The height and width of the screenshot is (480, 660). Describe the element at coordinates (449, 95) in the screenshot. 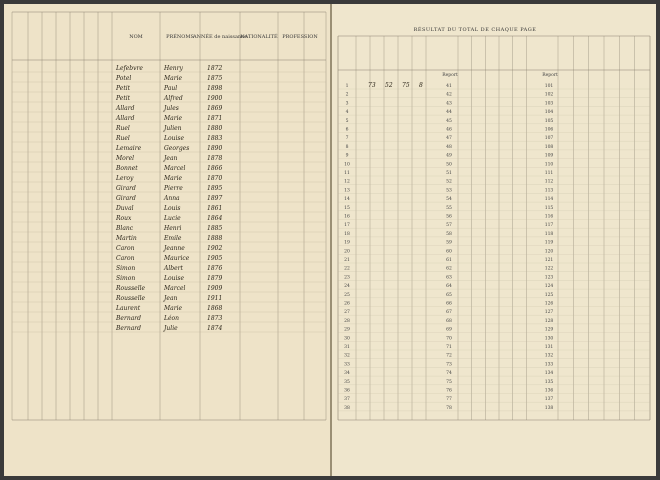

I see `row-number: 42` at that location.